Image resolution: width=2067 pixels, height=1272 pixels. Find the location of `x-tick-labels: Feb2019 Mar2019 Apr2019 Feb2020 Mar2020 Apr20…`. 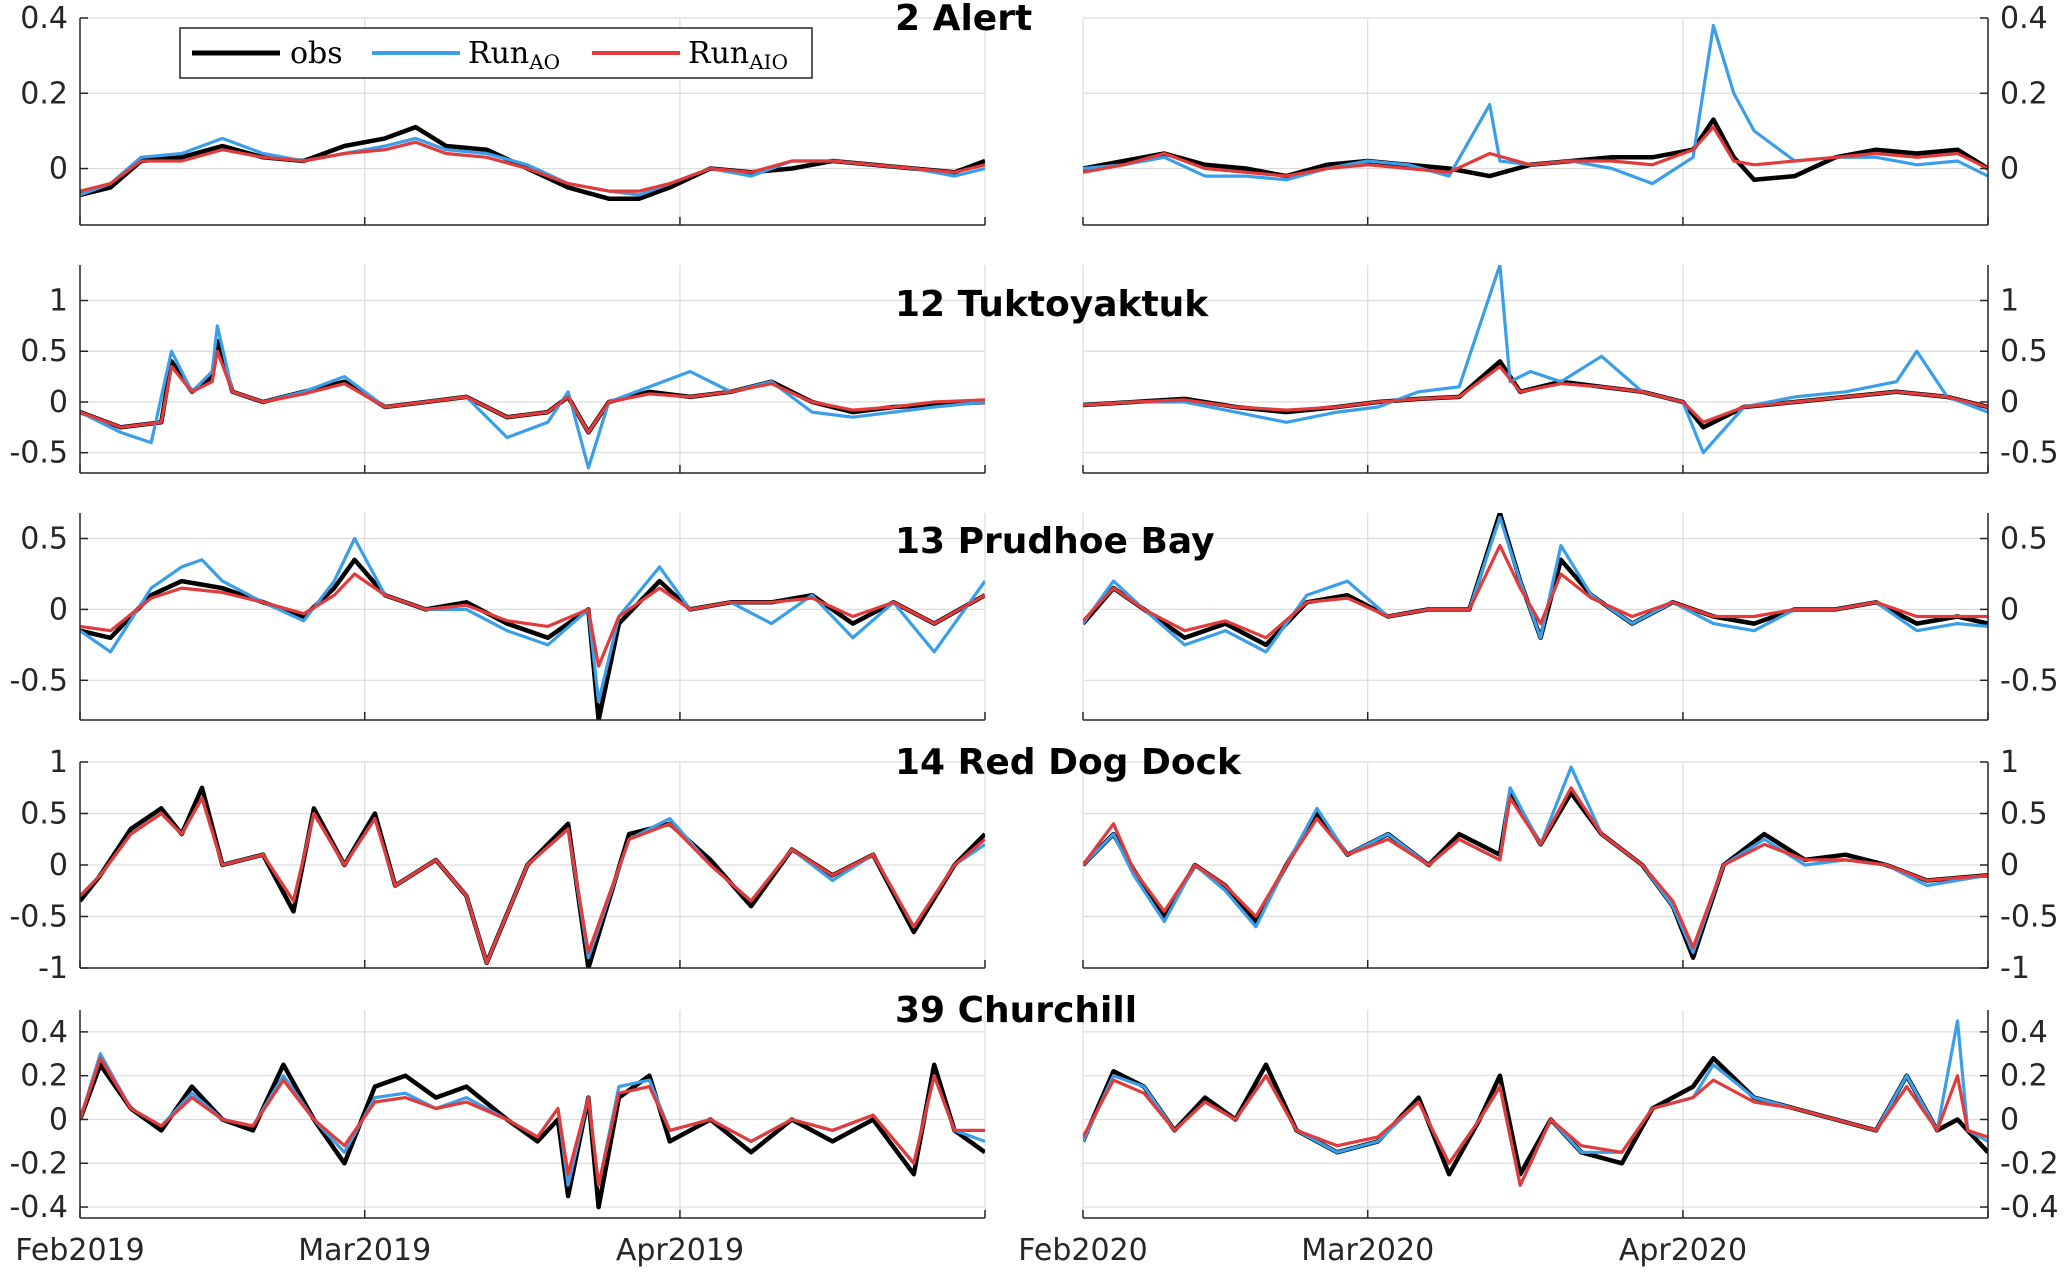

x-tick-labels: Feb2019 Mar2019 Apr2019 Feb2020 Mar2020 Apr20… is located at coordinates (881, 1250).